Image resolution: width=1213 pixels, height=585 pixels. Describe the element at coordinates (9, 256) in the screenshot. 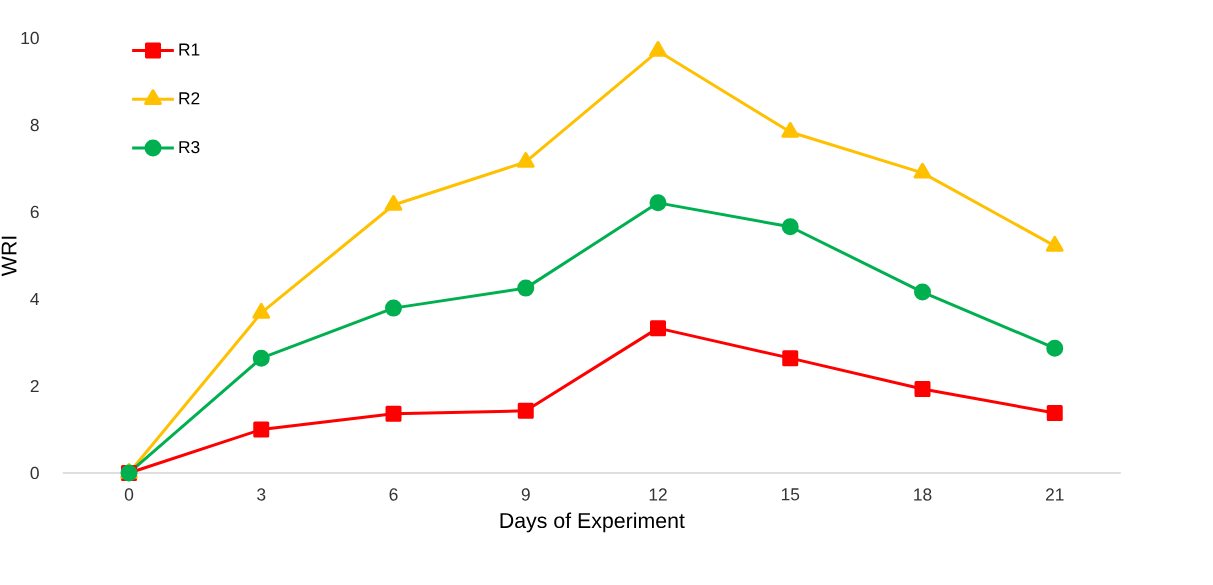

I see `y-axis-title: WRI` at that location.